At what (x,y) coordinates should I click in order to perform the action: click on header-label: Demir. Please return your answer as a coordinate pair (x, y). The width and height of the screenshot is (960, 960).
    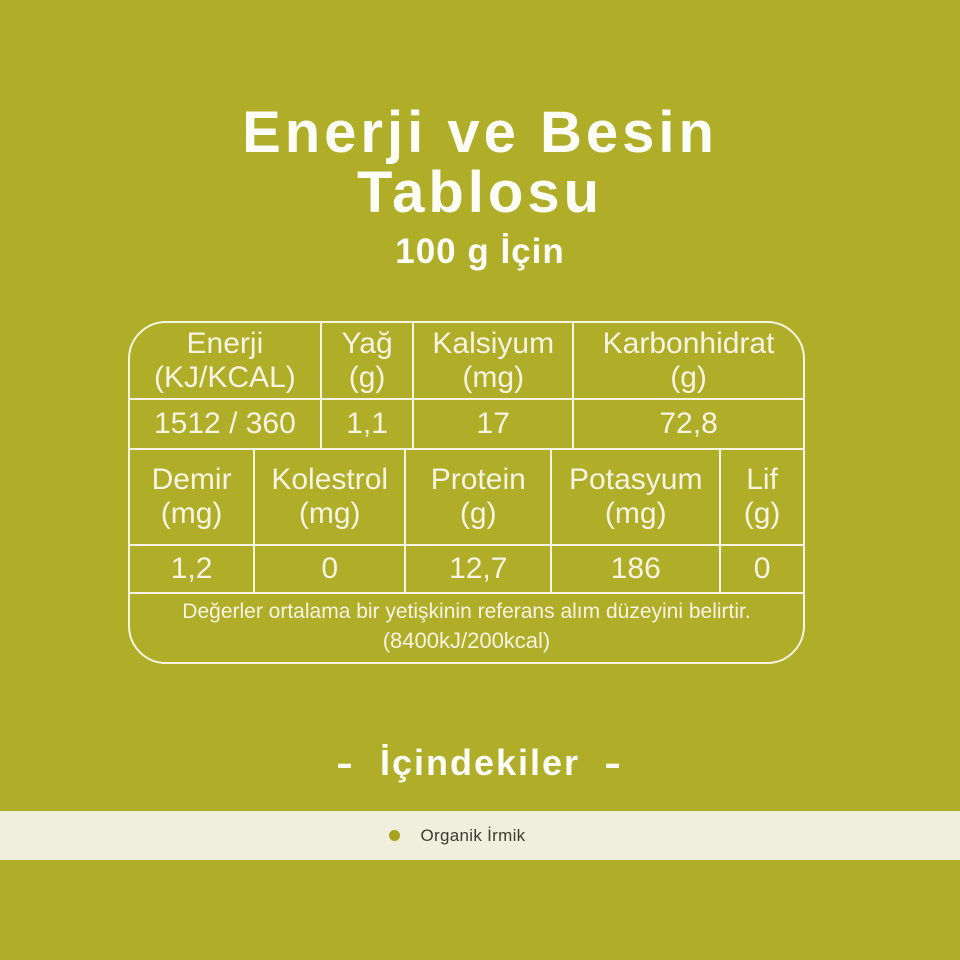
    Looking at the image, I should click on (191, 479).